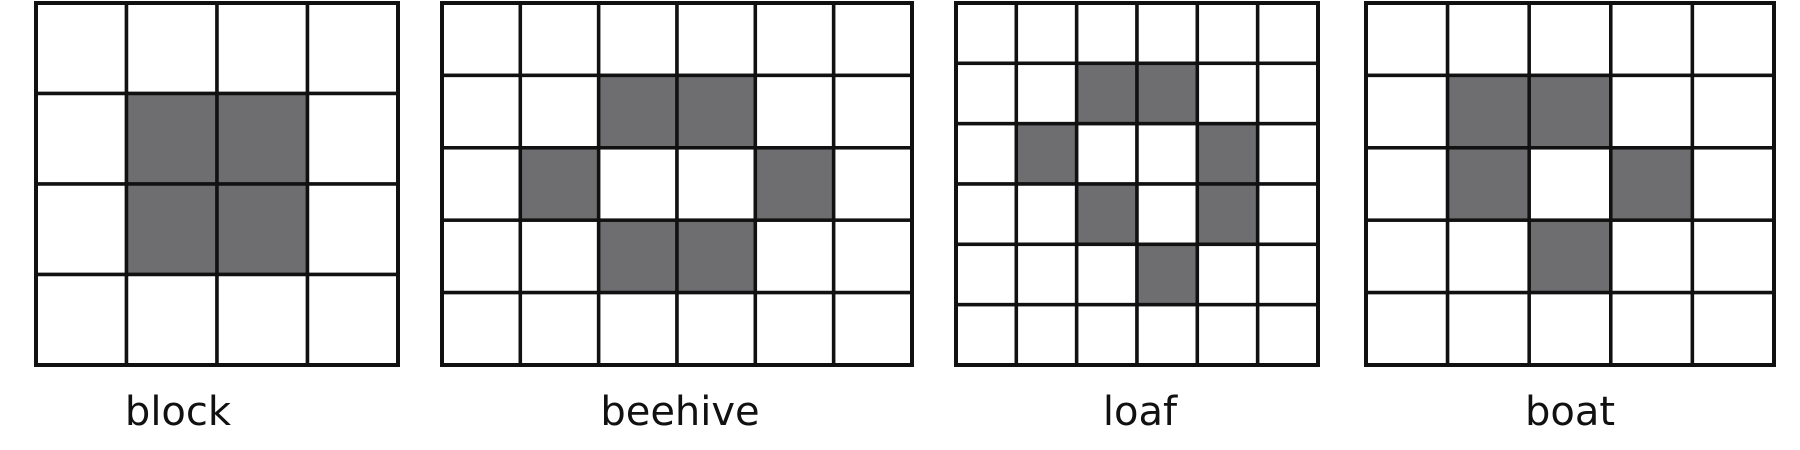  I want to click on pattern-label: boat, so click(1570, 412).